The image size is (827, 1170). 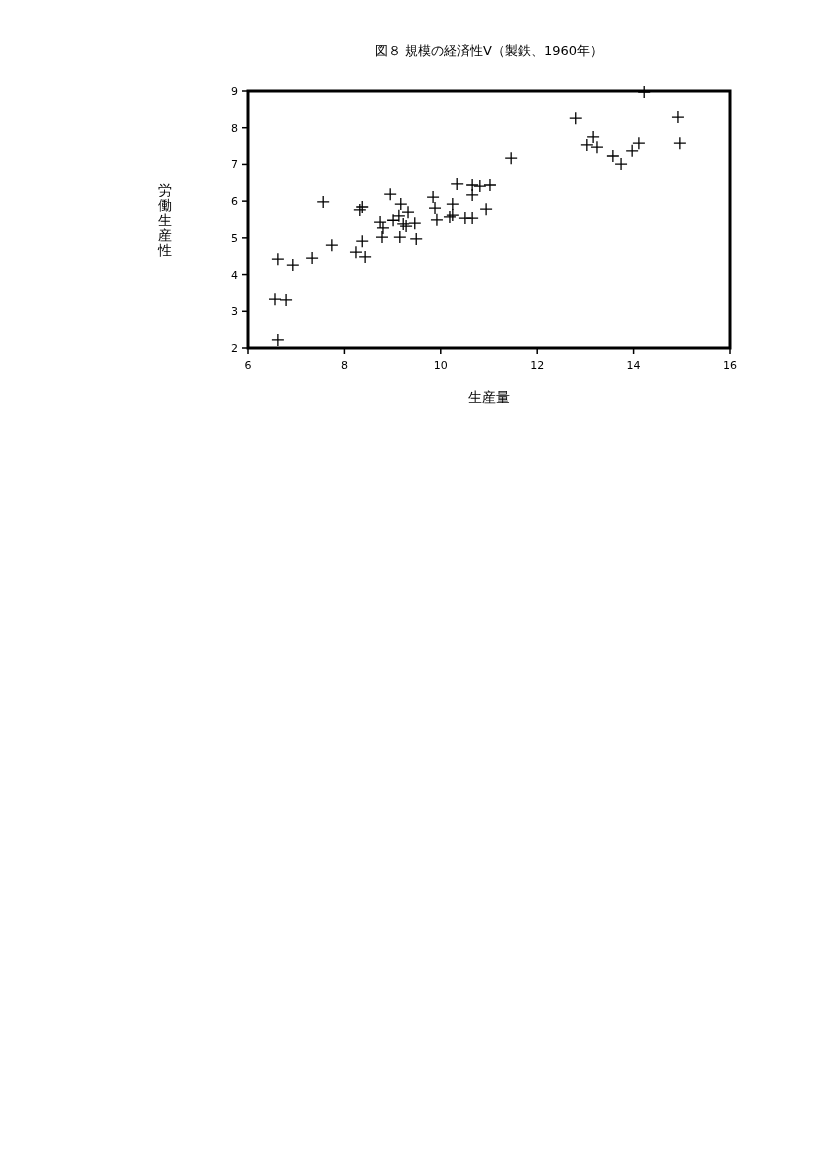 What do you see at coordinates (489, 397) in the screenshot?
I see `x-axis-title: 生産量` at bounding box center [489, 397].